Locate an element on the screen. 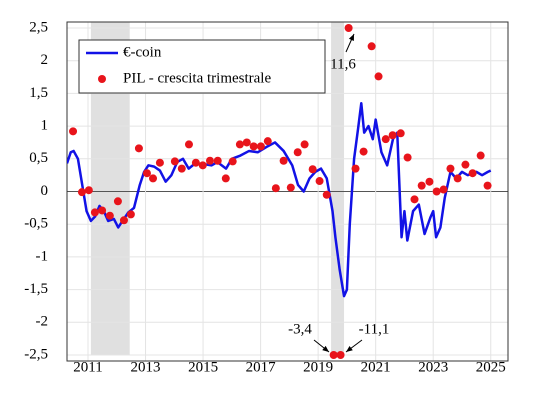  y-tick-label: 0,5 is located at coordinates (38, 158).